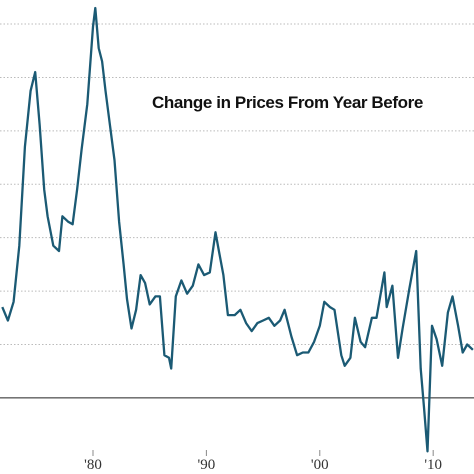 This screenshot has height=474, width=474. Describe the element at coordinates (433, 465) in the screenshot. I see `x-tick-label: '10` at that location.